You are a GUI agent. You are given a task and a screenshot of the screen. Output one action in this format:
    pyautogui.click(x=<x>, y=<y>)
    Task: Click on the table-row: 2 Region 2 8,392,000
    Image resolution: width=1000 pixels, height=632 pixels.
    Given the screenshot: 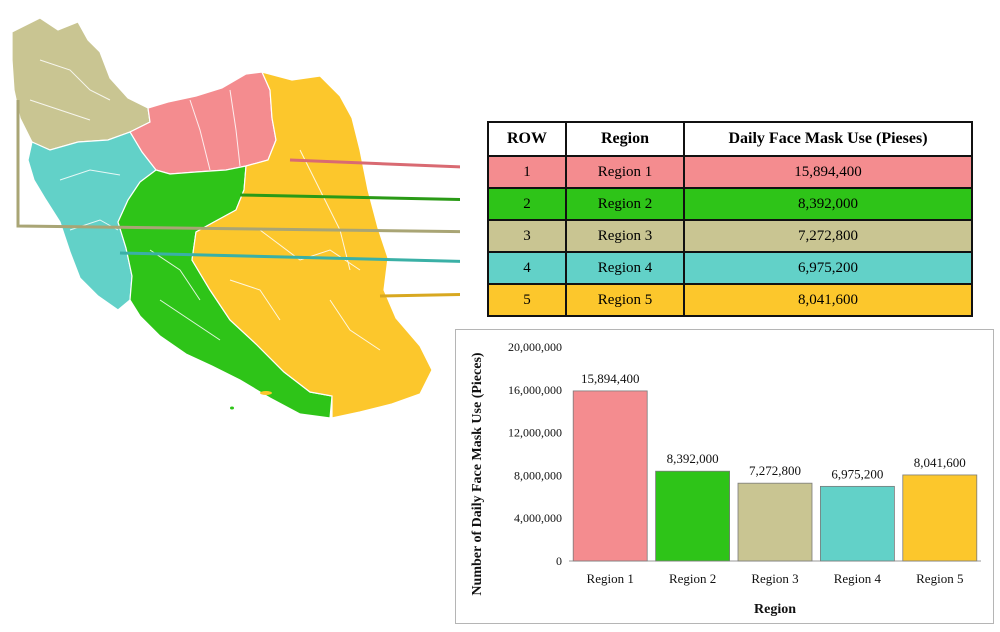 What is the action you would take?
    pyautogui.click(x=730, y=204)
    